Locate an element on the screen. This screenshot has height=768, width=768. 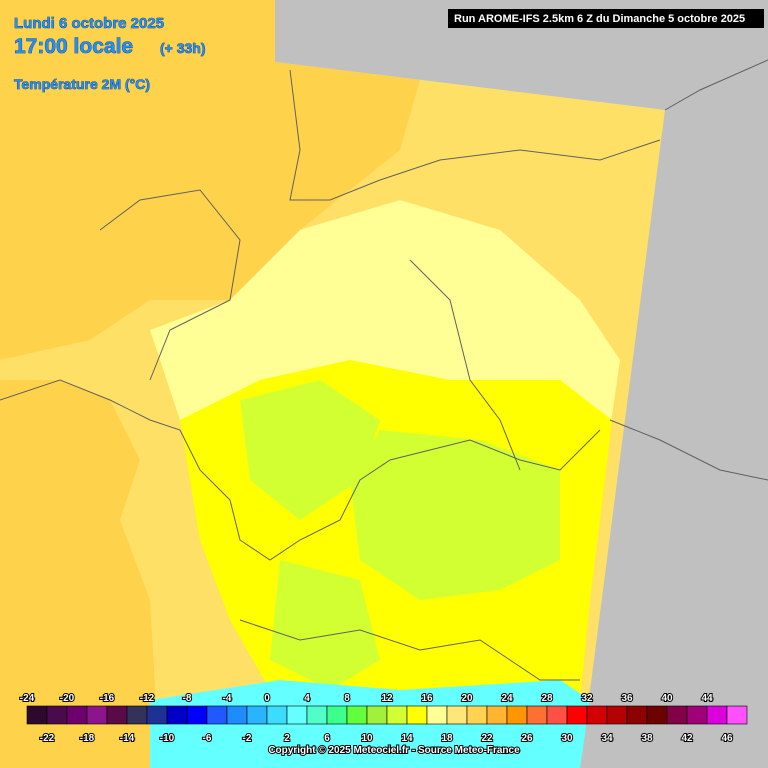
warm-zone is located at coordinates (80, 574).